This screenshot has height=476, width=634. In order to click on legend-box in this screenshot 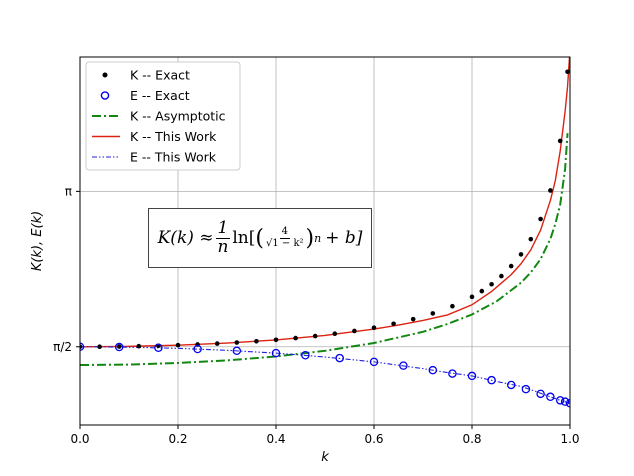, I will do `click(163, 116)`.